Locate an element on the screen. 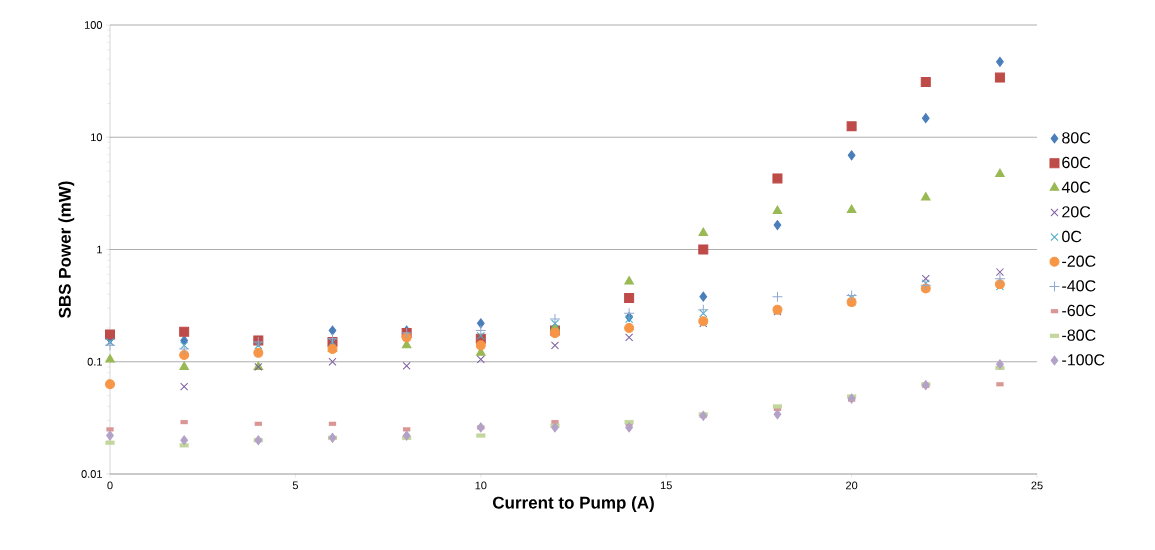 The height and width of the screenshot is (550, 1155). x-tick-label: 10 is located at coordinates (481, 485).